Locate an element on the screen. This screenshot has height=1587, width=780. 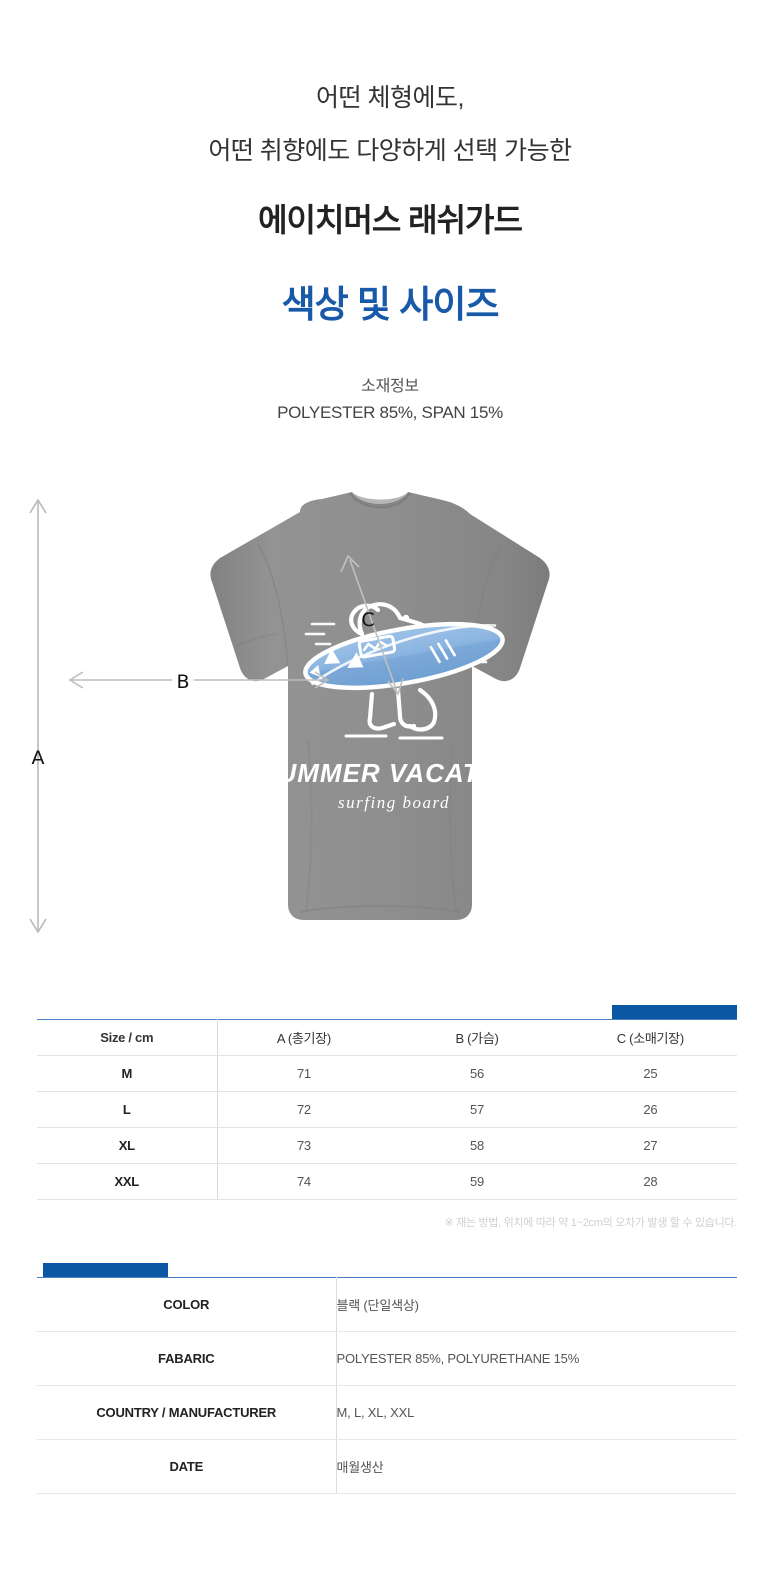
size-cell-a: 71 is located at coordinates (304, 1073).